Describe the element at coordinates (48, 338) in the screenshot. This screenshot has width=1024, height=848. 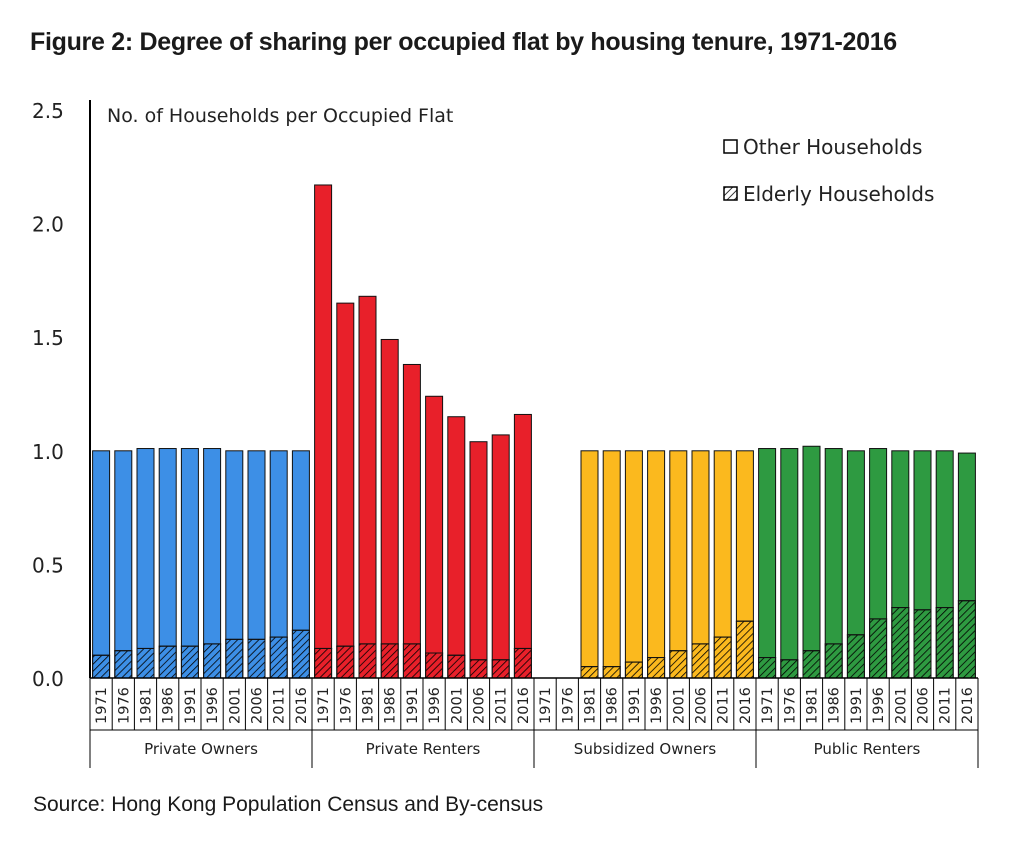
I see `y-tick-label: 1.5` at that location.